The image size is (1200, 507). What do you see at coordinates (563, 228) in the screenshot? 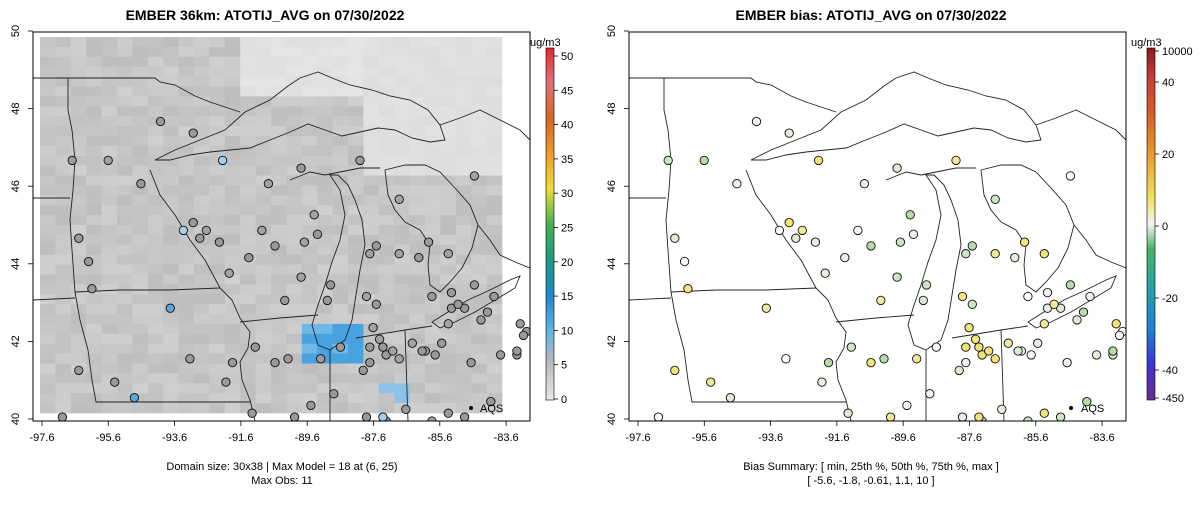
I see `left-colorbar-ticks: 0 5 10 15 20 25 30 35 40 45 50` at bounding box center [563, 228].